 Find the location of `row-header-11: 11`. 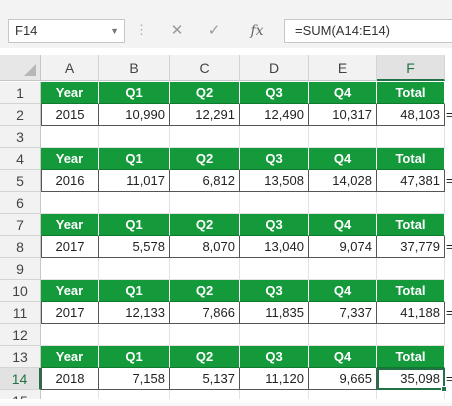

row-header-11: 11 is located at coordinates (20, 313).